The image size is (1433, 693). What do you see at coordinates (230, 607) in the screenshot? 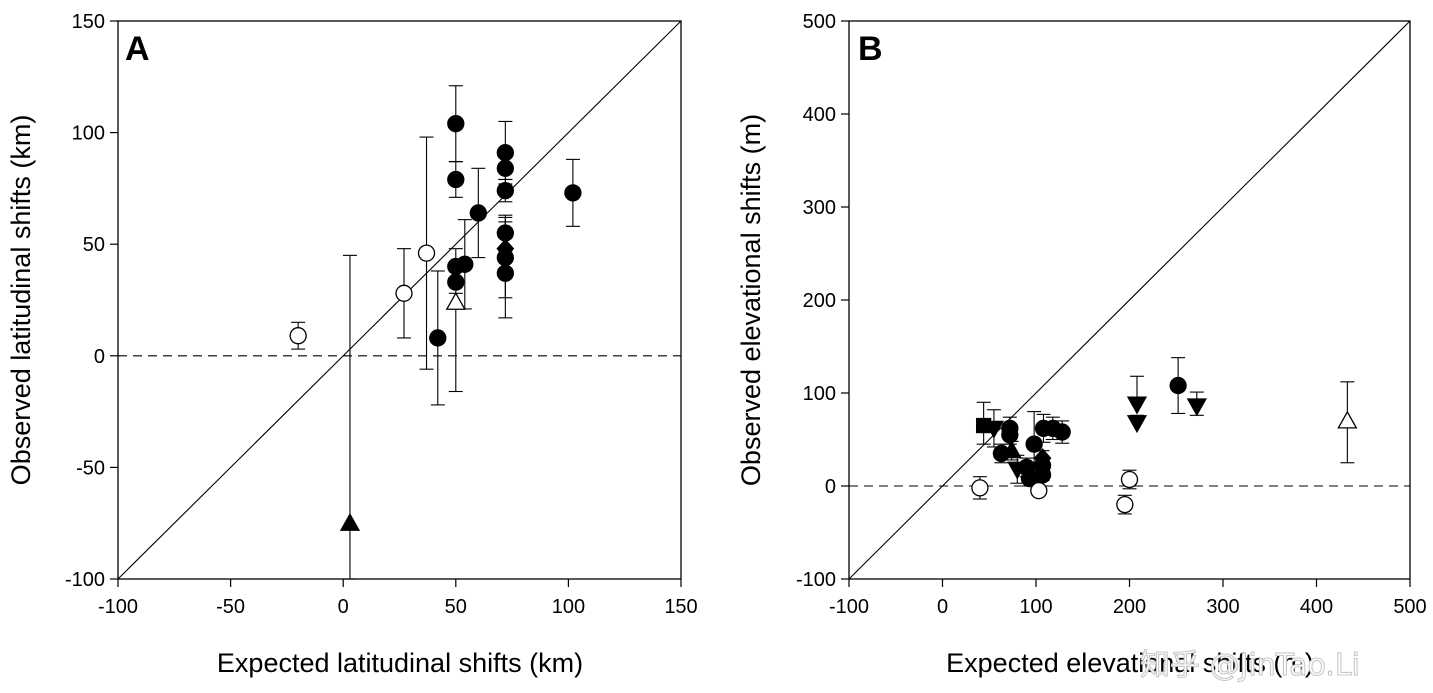
I see `panel-a-x-tick-label: -50` at bounding box center [230, 607].